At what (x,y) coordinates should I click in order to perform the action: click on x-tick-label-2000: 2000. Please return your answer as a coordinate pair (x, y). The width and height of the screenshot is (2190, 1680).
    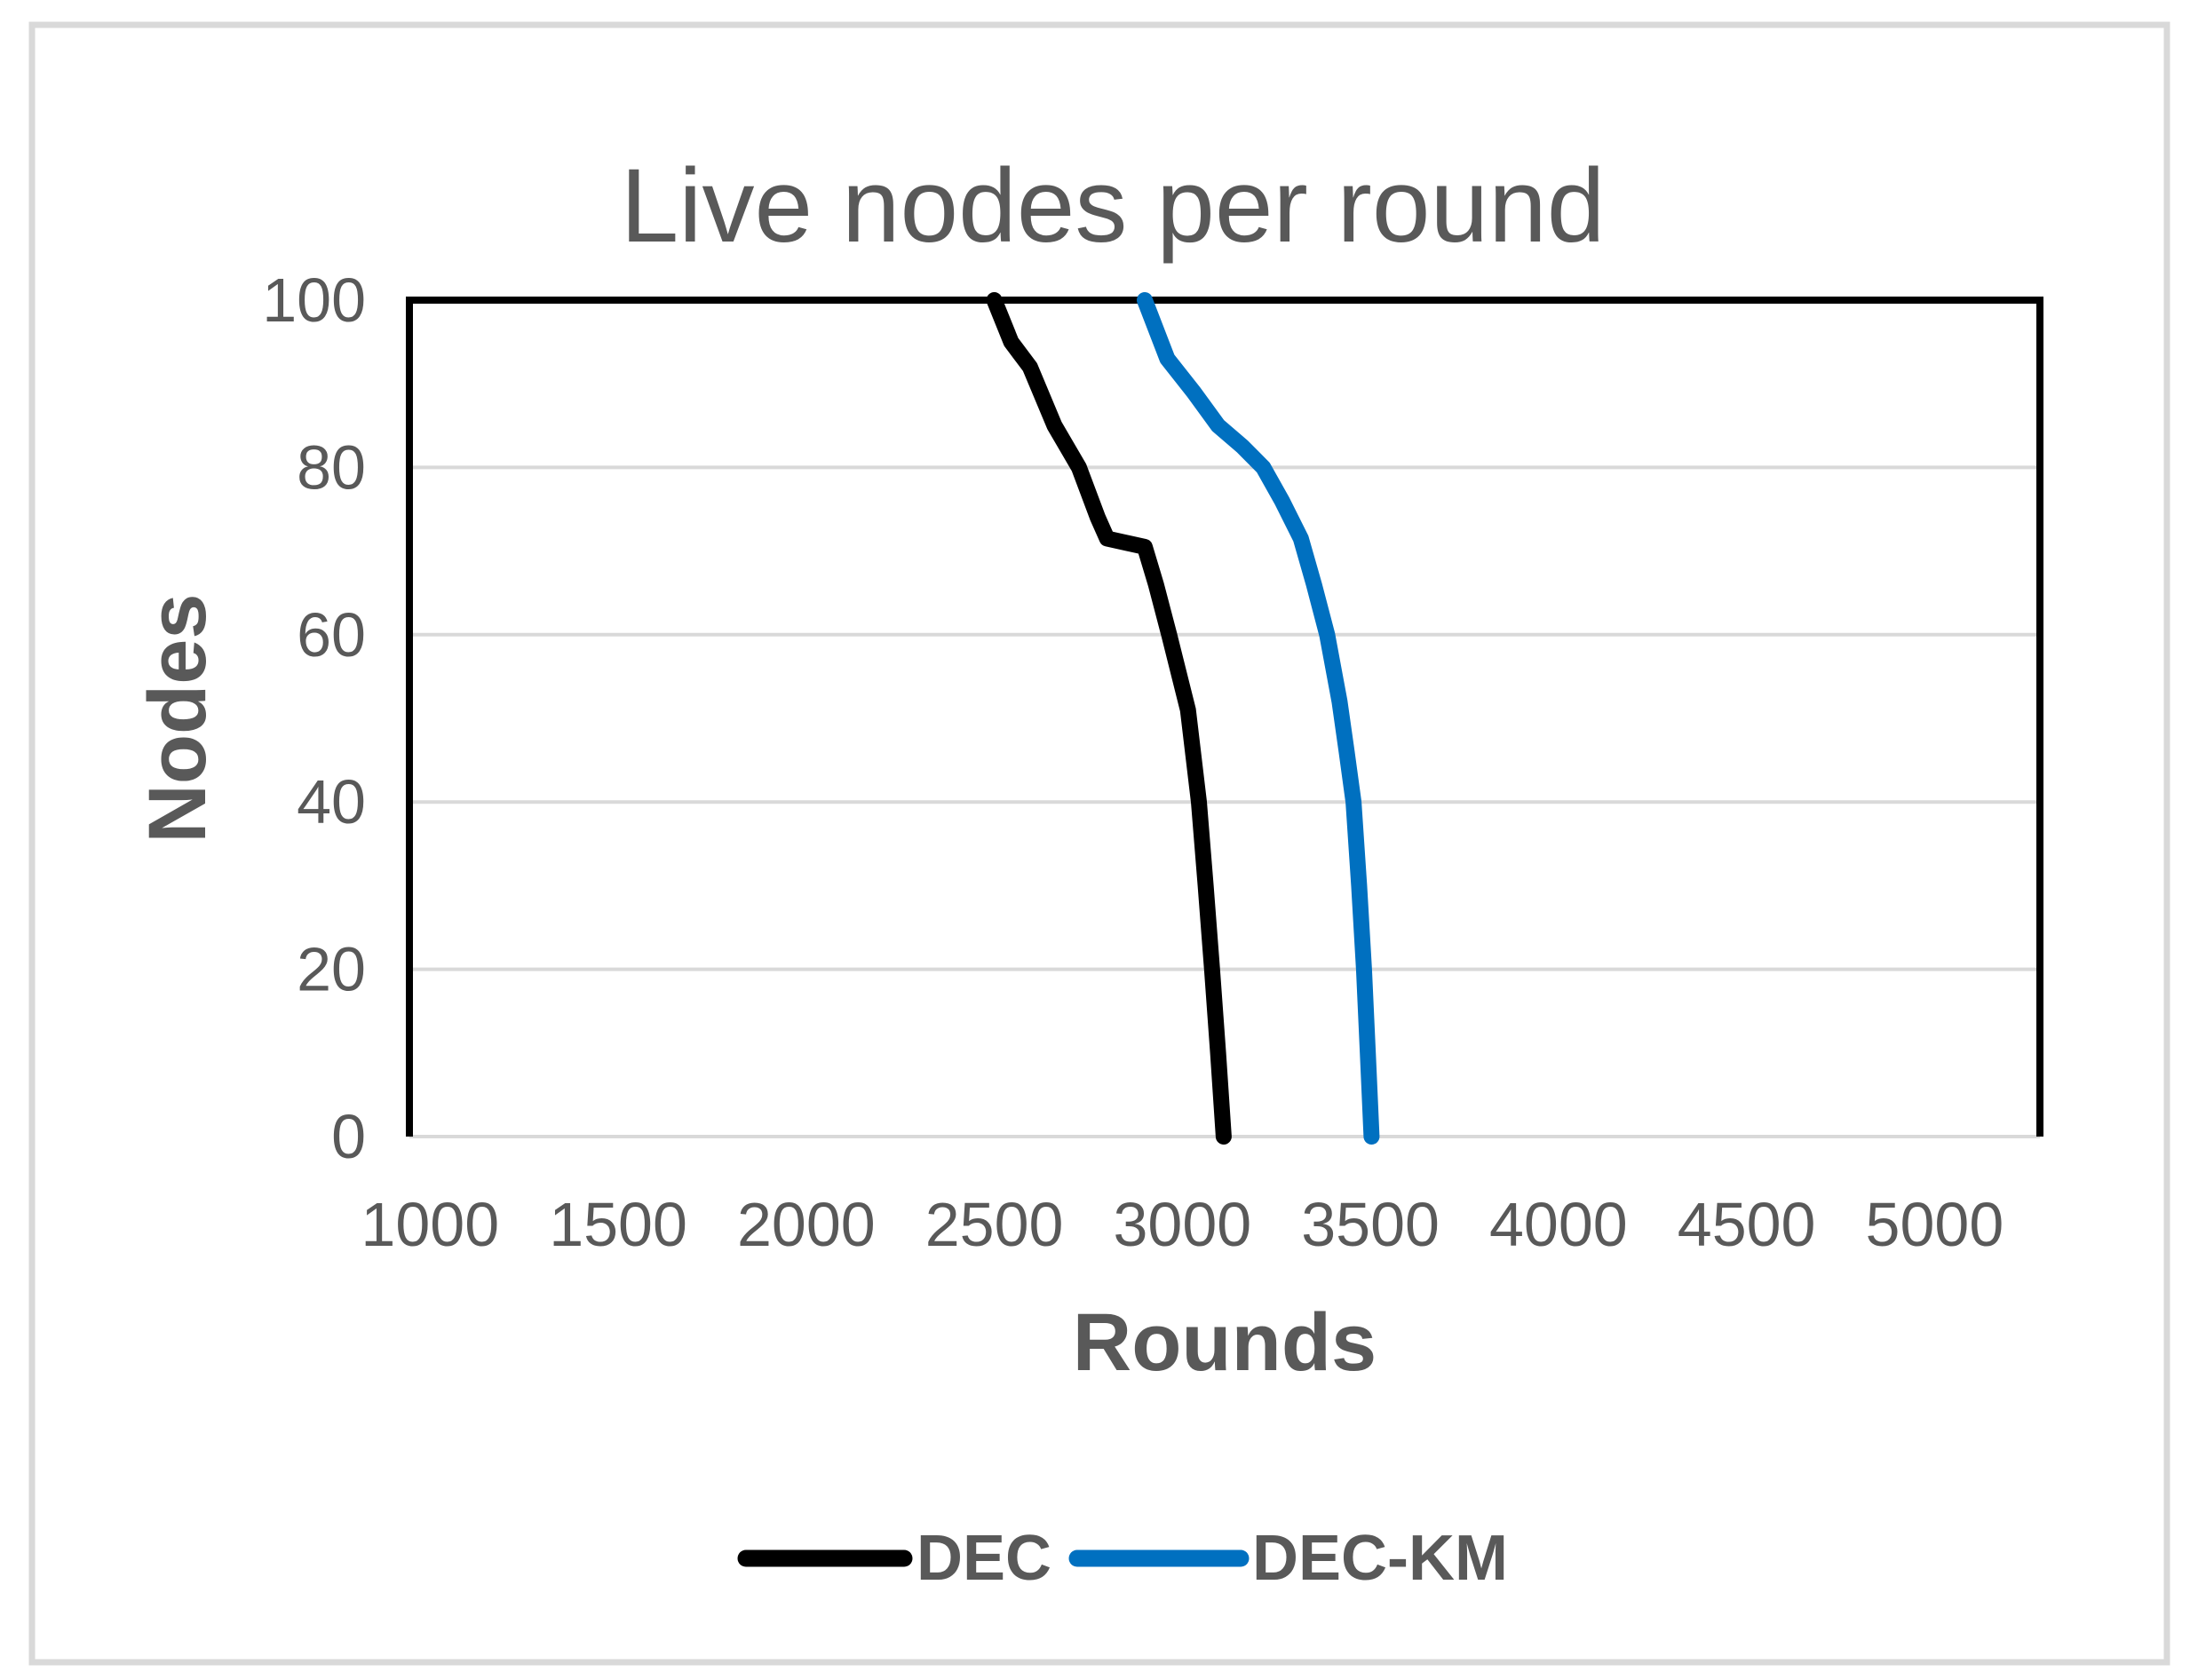
    Looking at the image, I should click on (806, 1224).